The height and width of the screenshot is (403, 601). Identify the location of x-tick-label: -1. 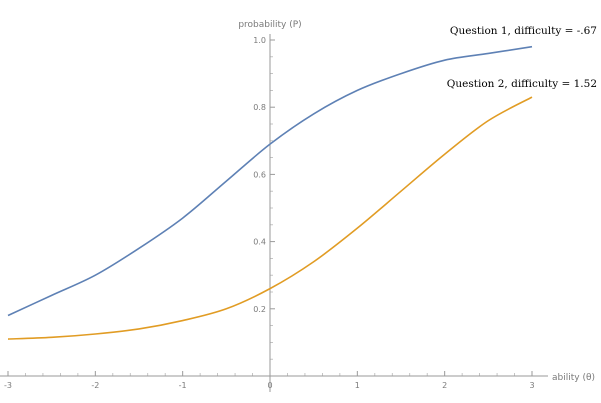
(183, 385).